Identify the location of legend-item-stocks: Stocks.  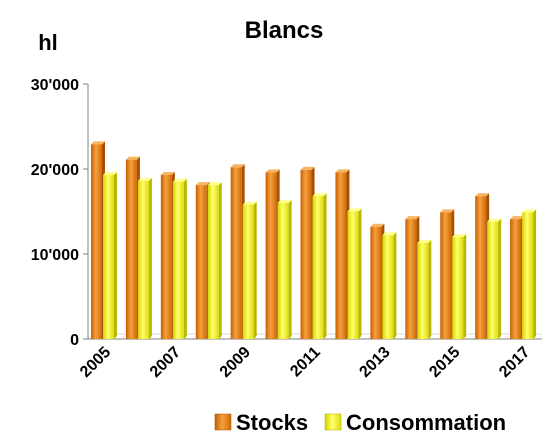
(261, 421).